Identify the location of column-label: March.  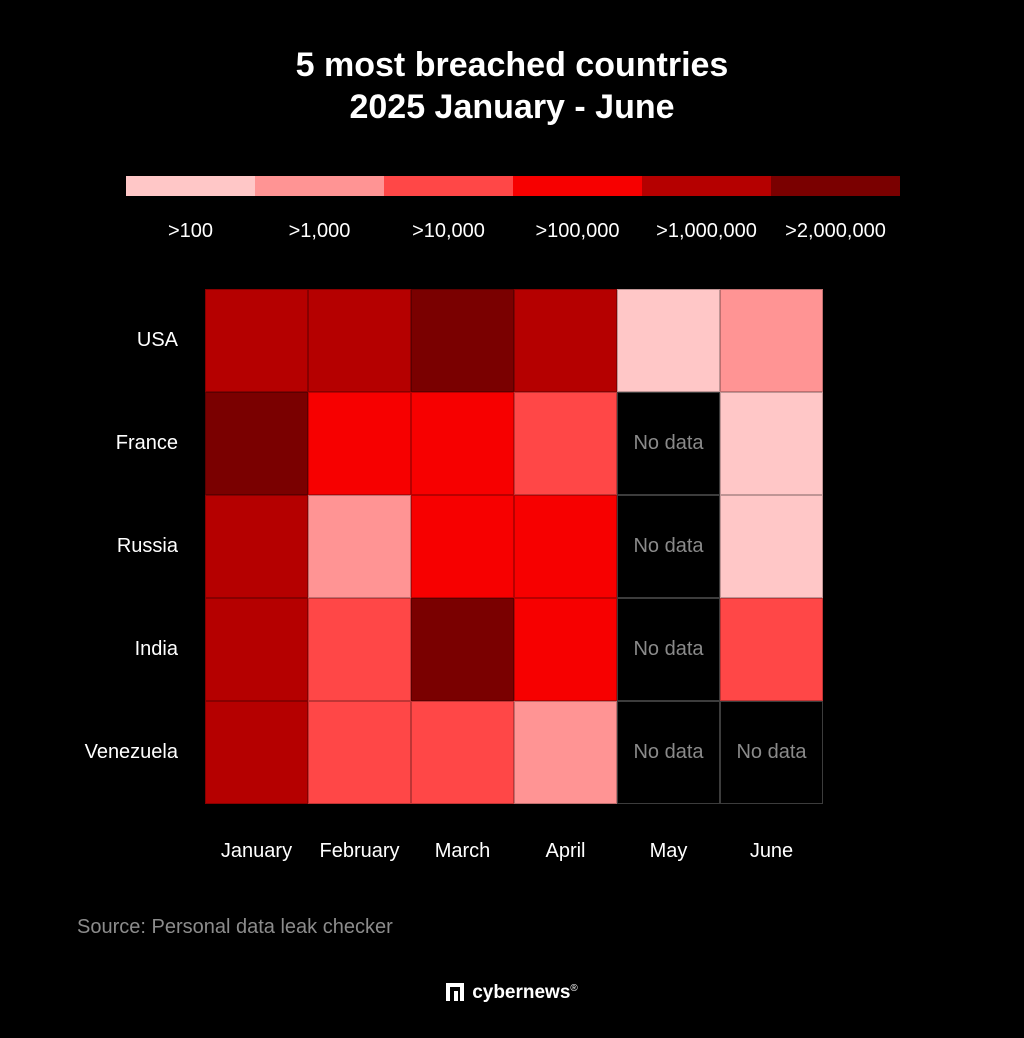
(462, 851).